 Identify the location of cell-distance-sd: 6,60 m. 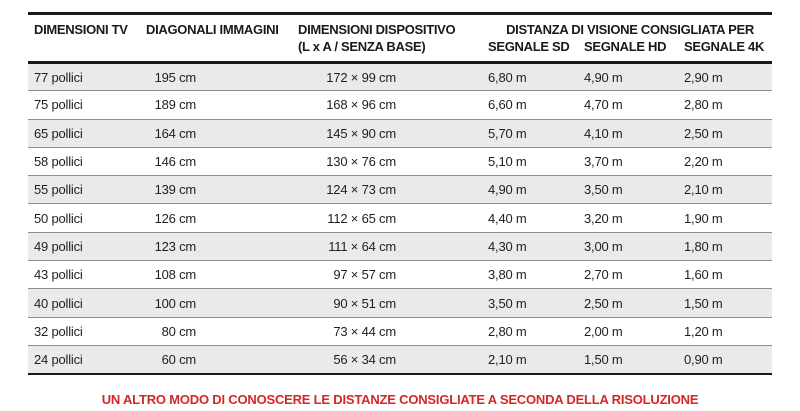
(530, 105).